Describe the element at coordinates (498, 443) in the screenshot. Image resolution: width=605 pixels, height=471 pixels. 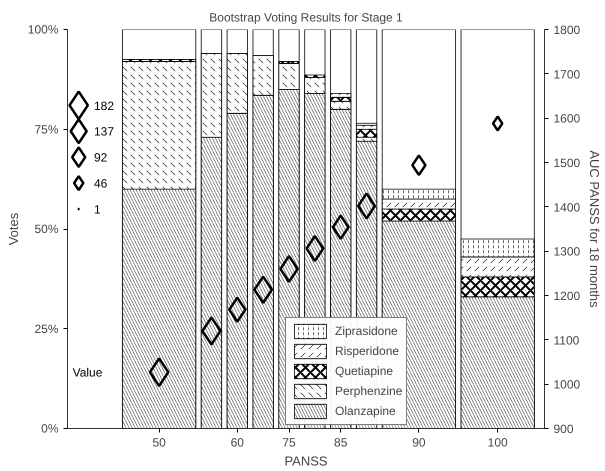
I see `x-tick-label: 100` at that location.